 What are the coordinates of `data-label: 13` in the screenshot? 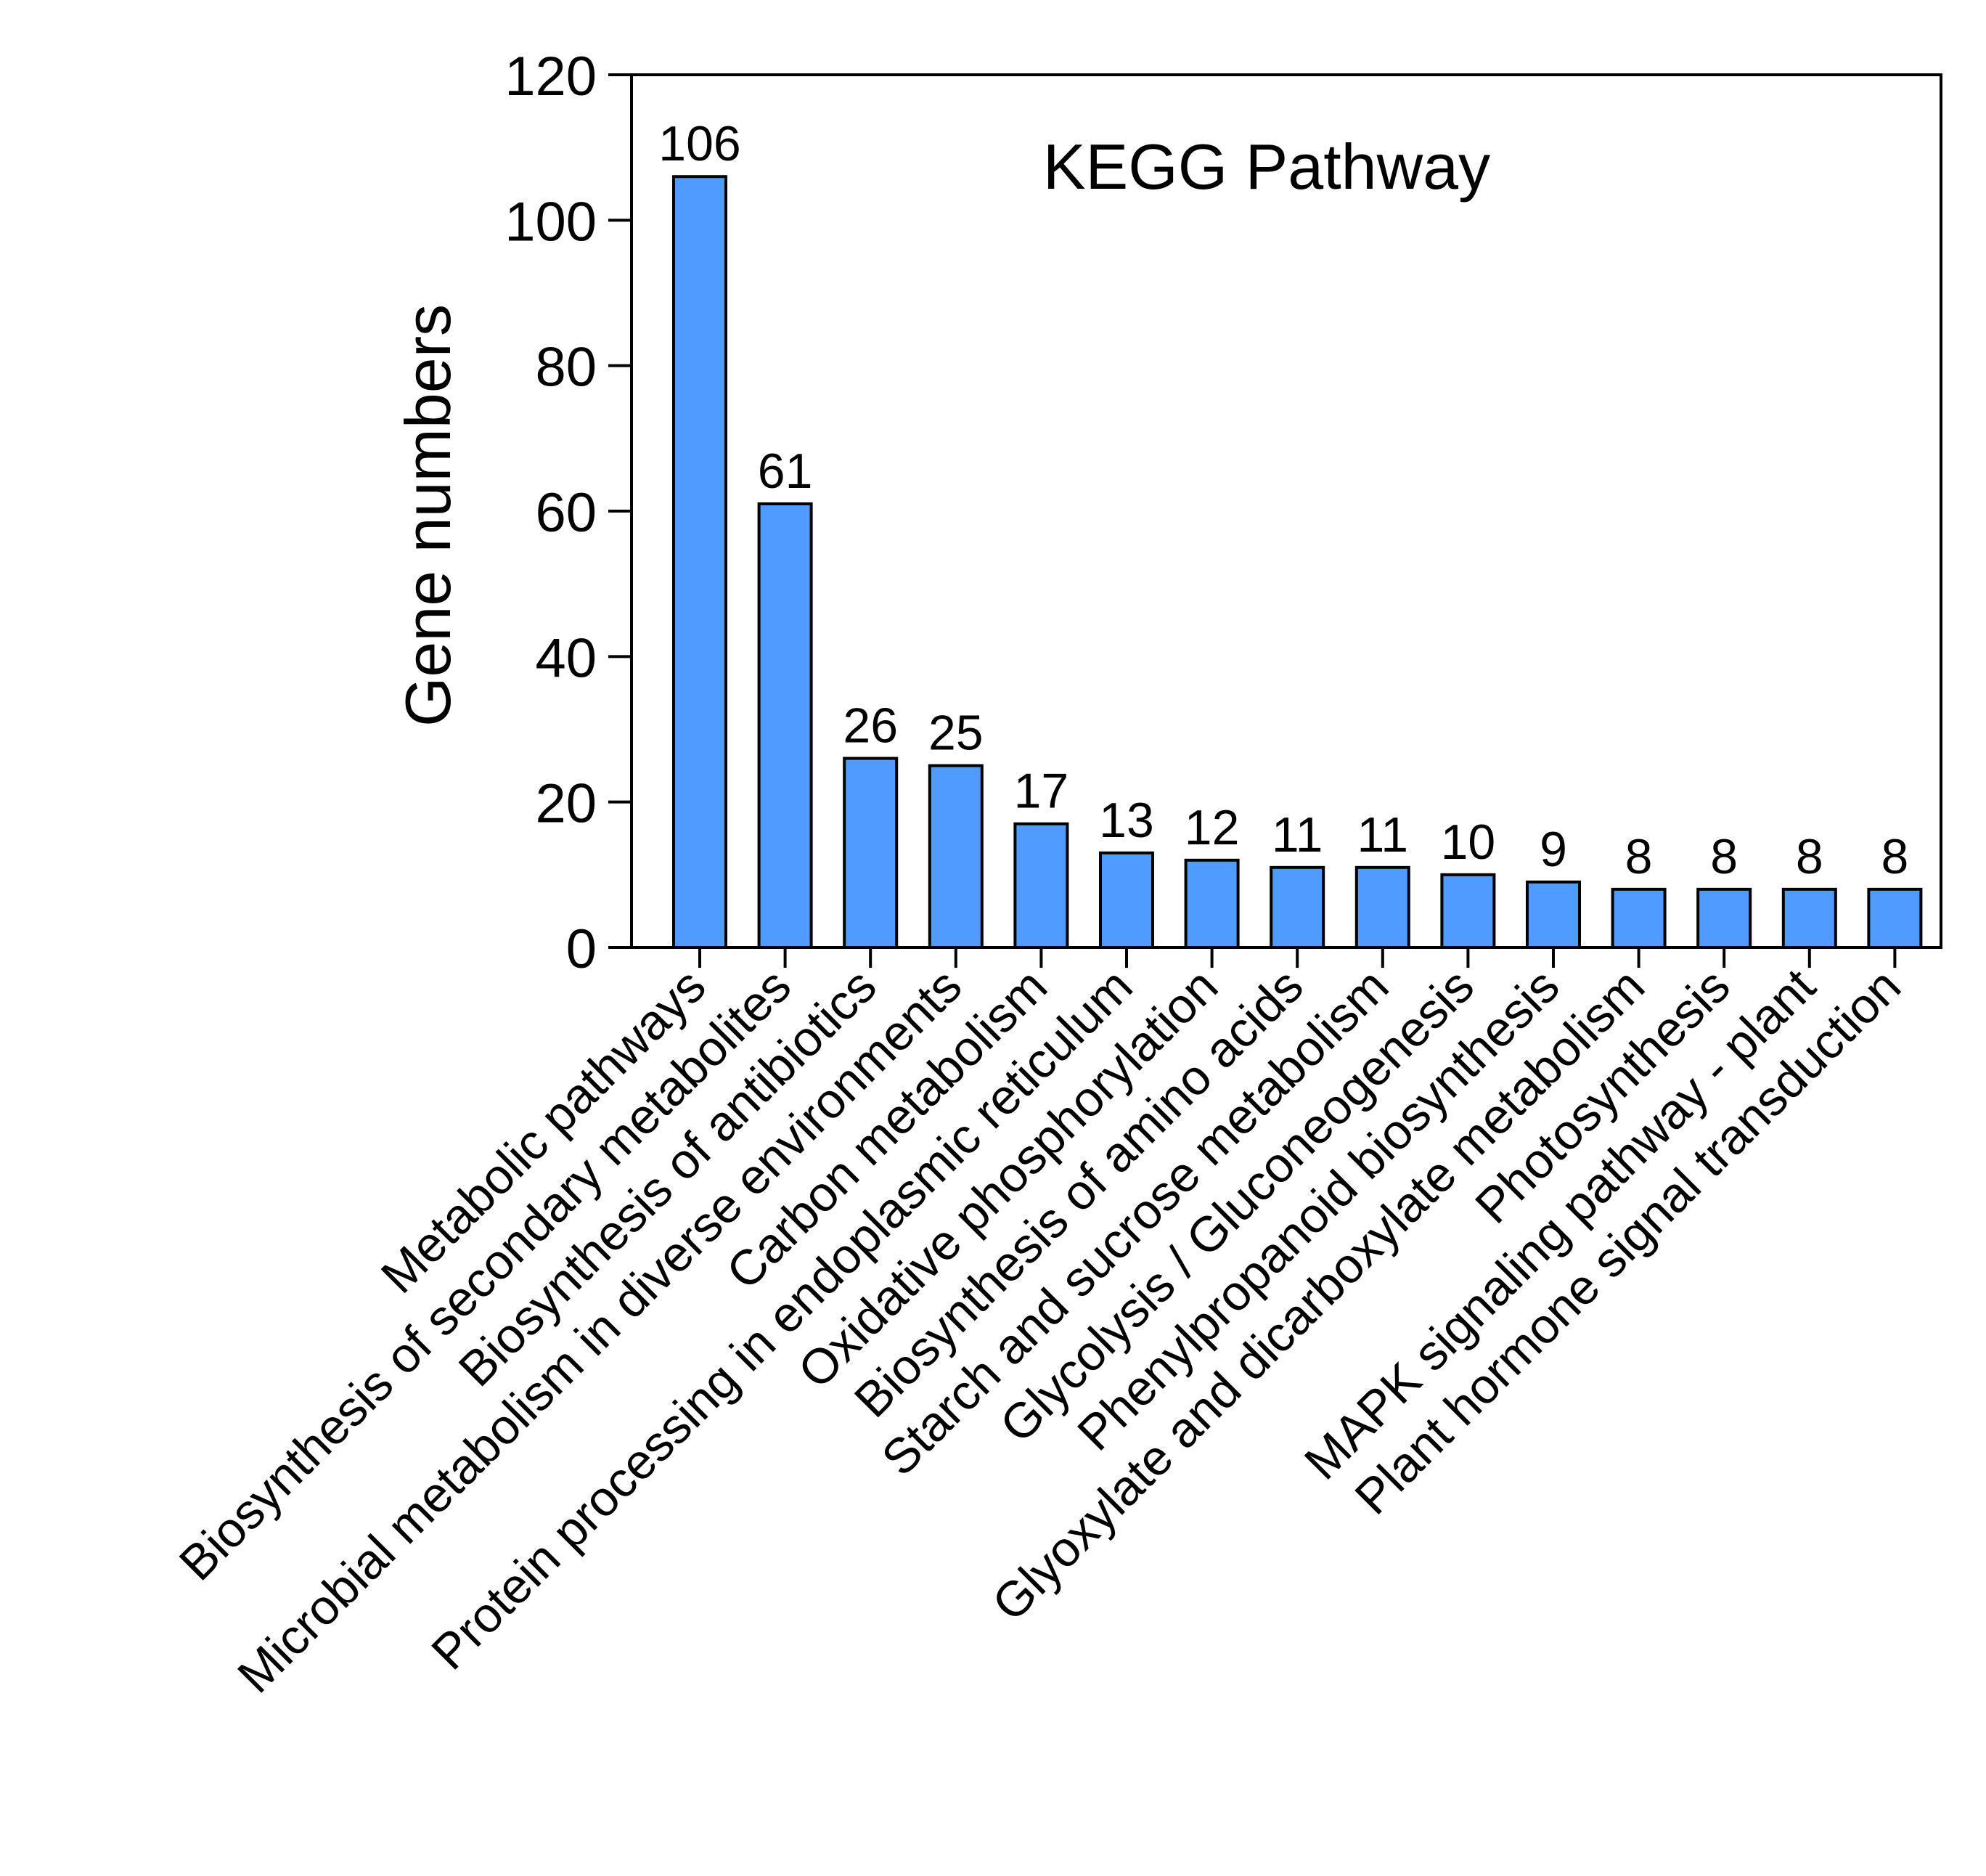 It's located at (1126, 820).